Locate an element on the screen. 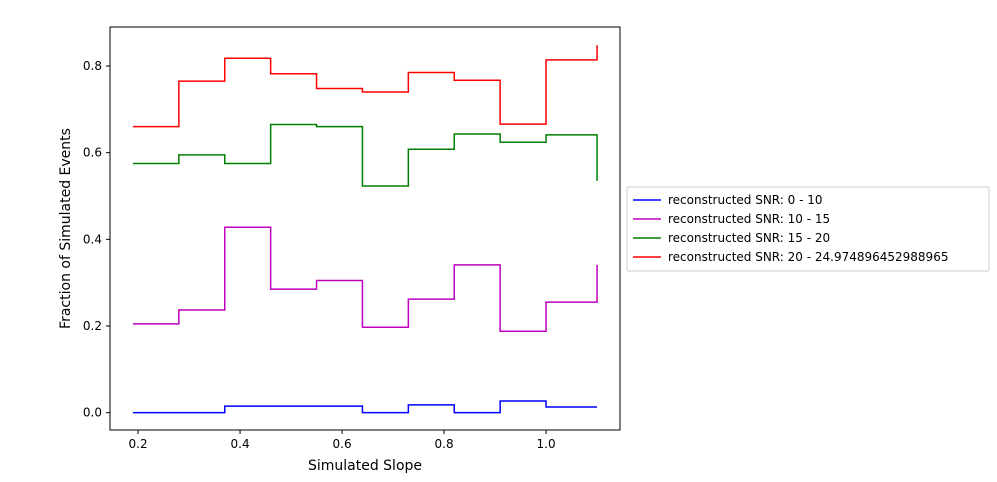 This screenshot has height=482, width=997. x-tick-label: 0.2 is located at coordinates (138, 444).